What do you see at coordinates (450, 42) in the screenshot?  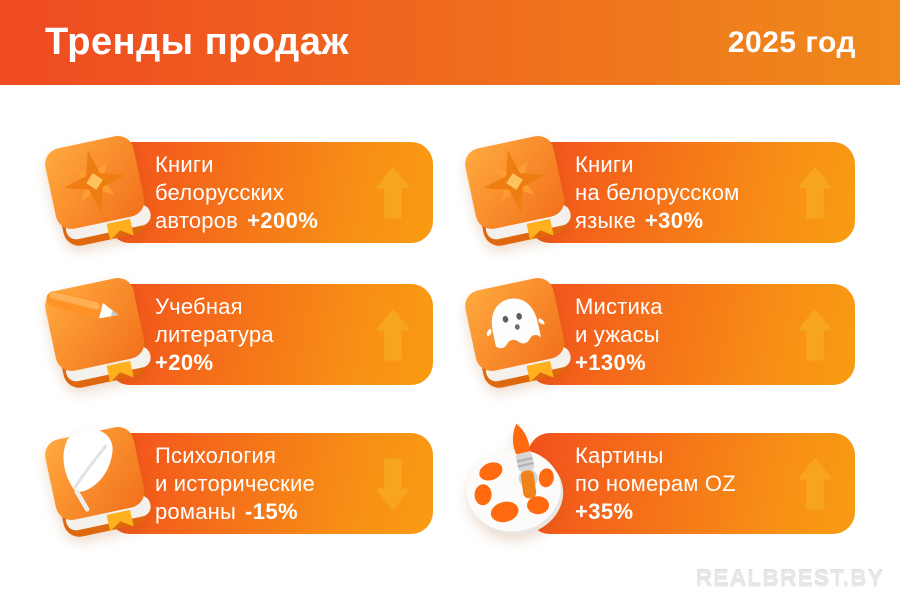 I see `header: Тренды продаж 2025 год` at bounding box center [450, 42].